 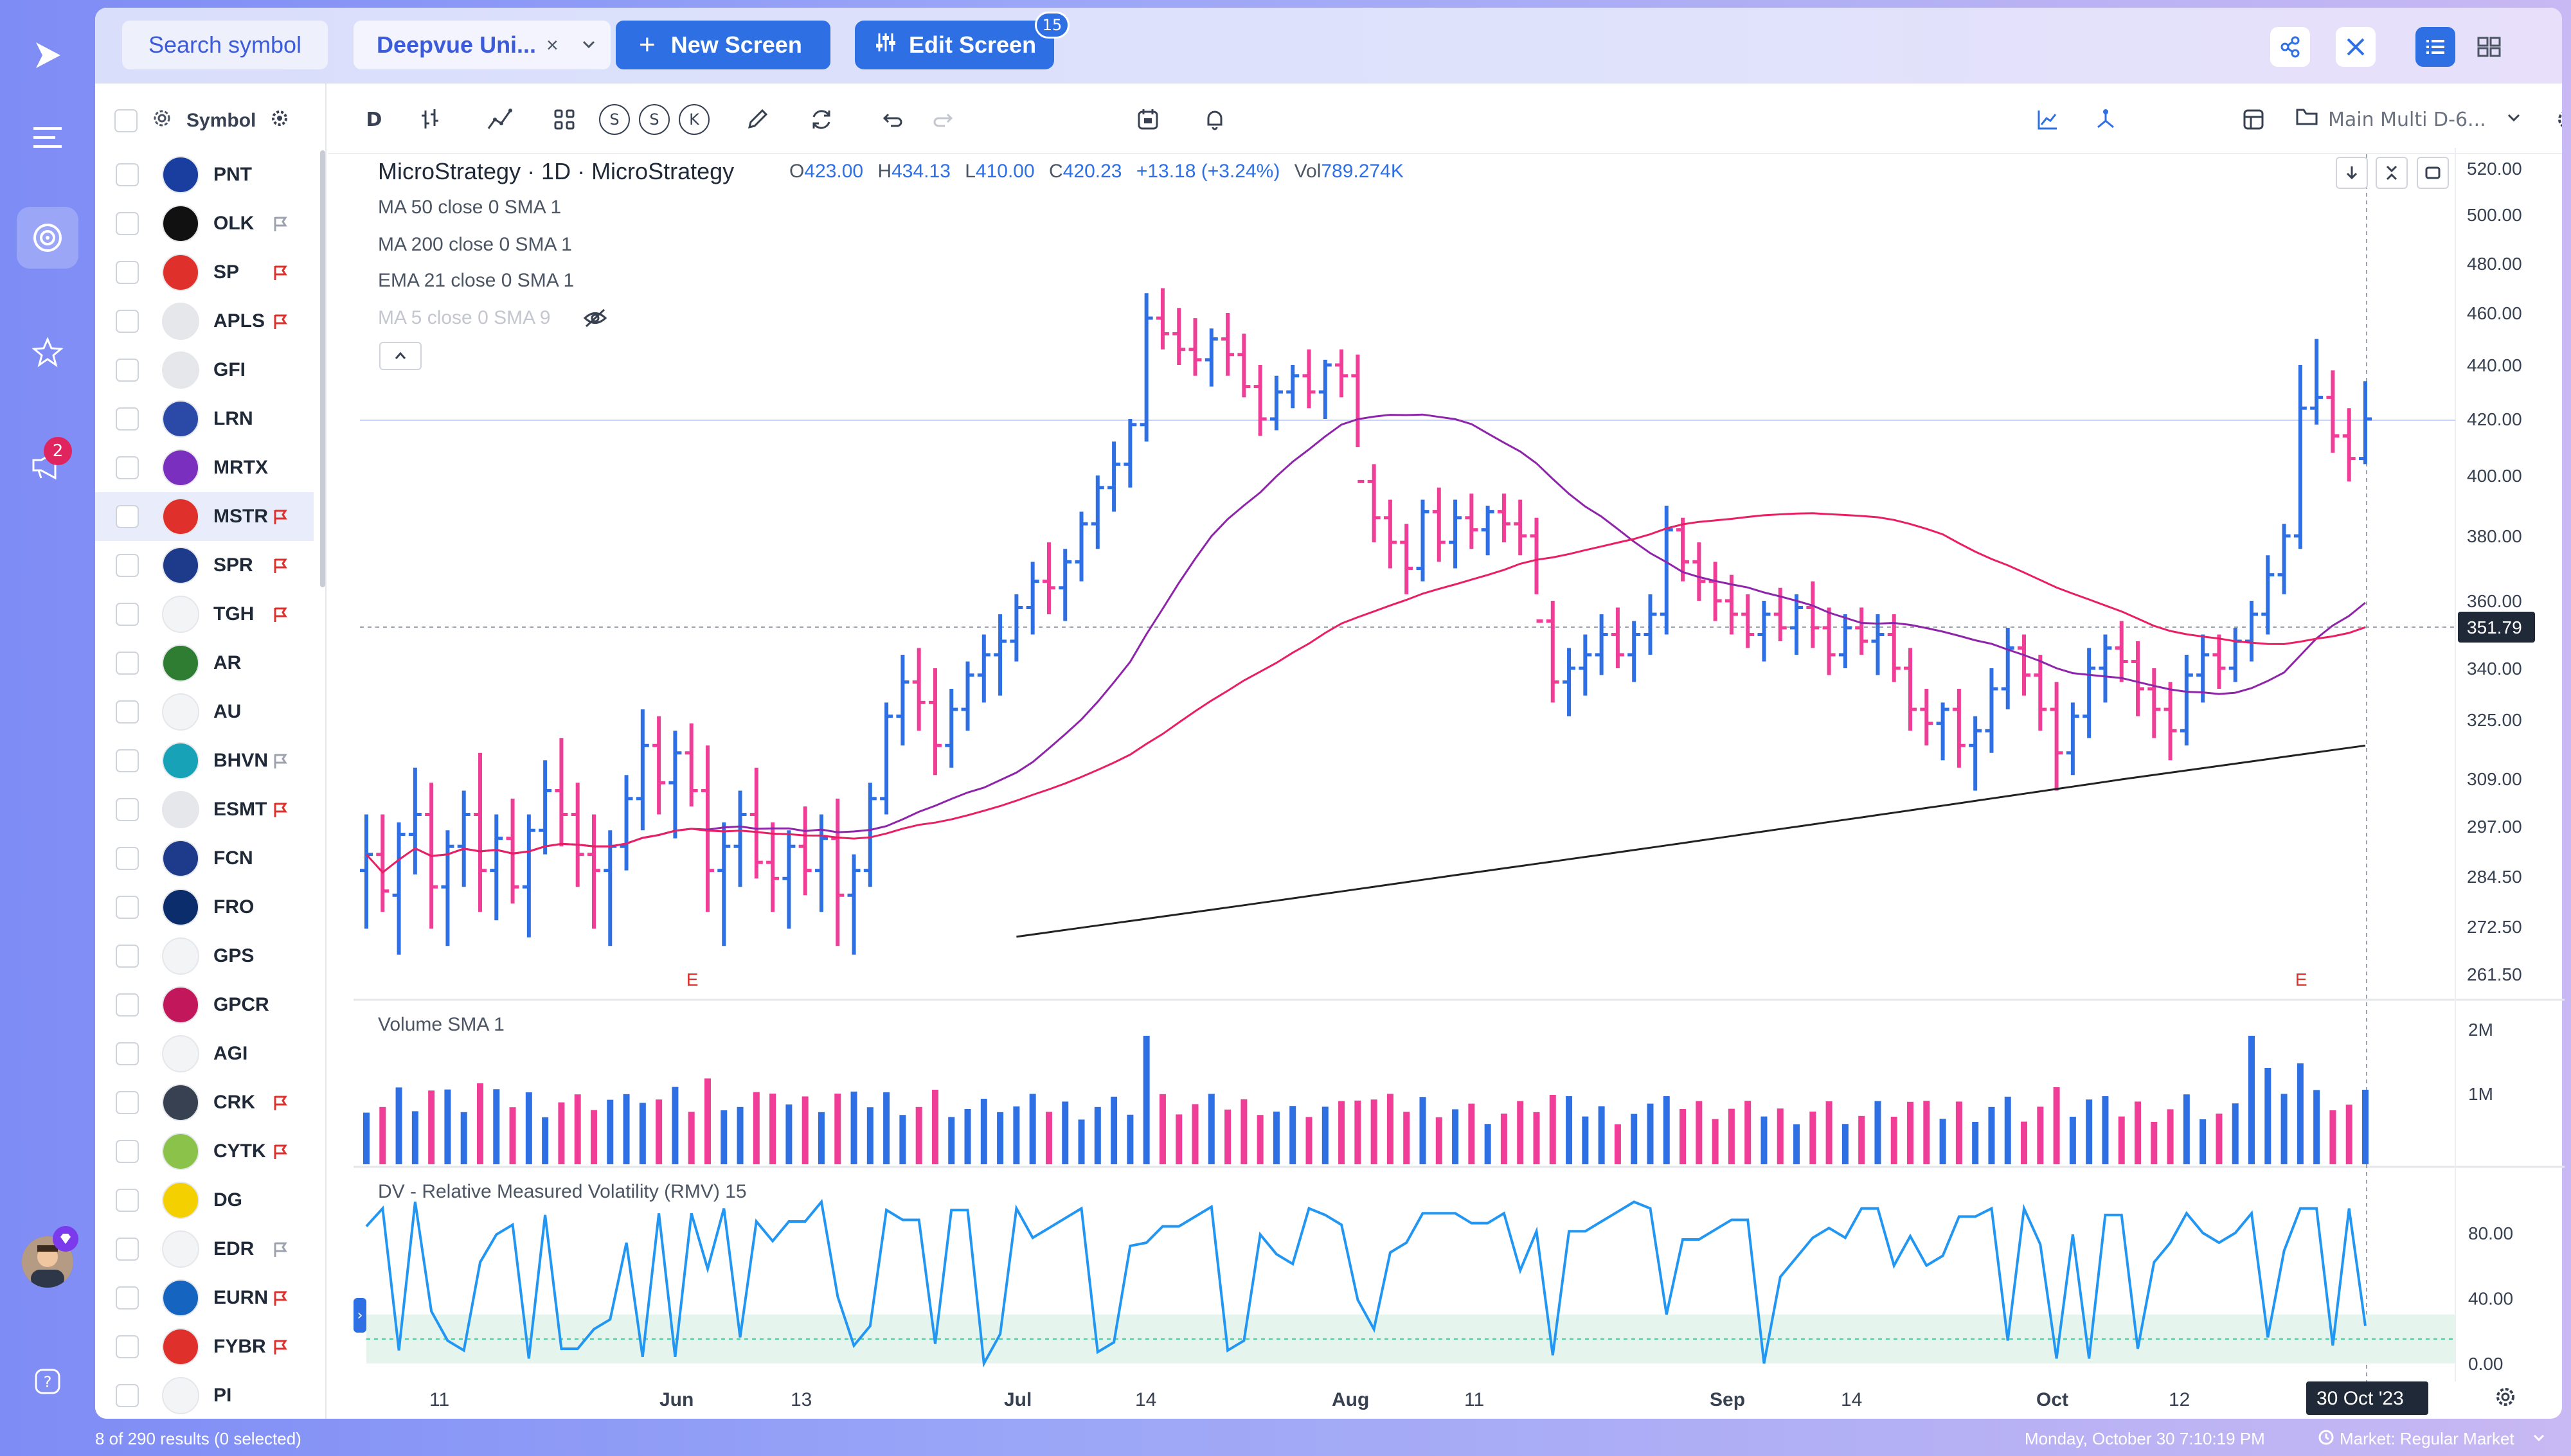 I want to click on target-icon, so click(x=47, y=238).